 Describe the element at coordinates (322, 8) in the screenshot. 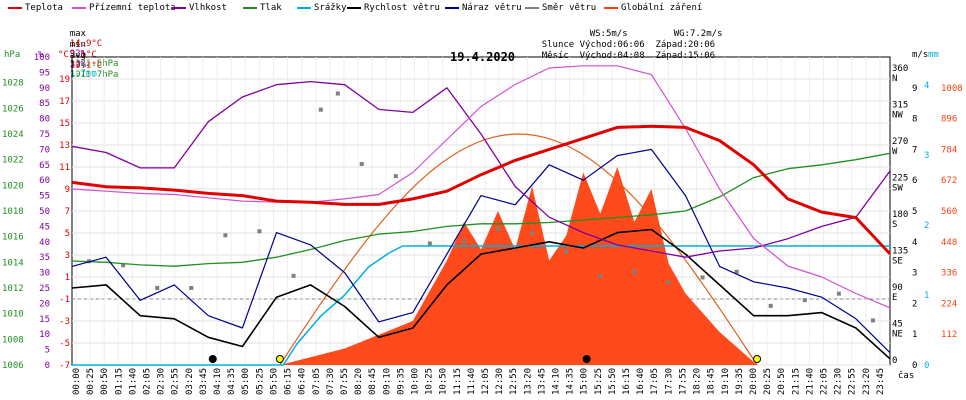

I see `legend-item-4: Srážky` at that location.